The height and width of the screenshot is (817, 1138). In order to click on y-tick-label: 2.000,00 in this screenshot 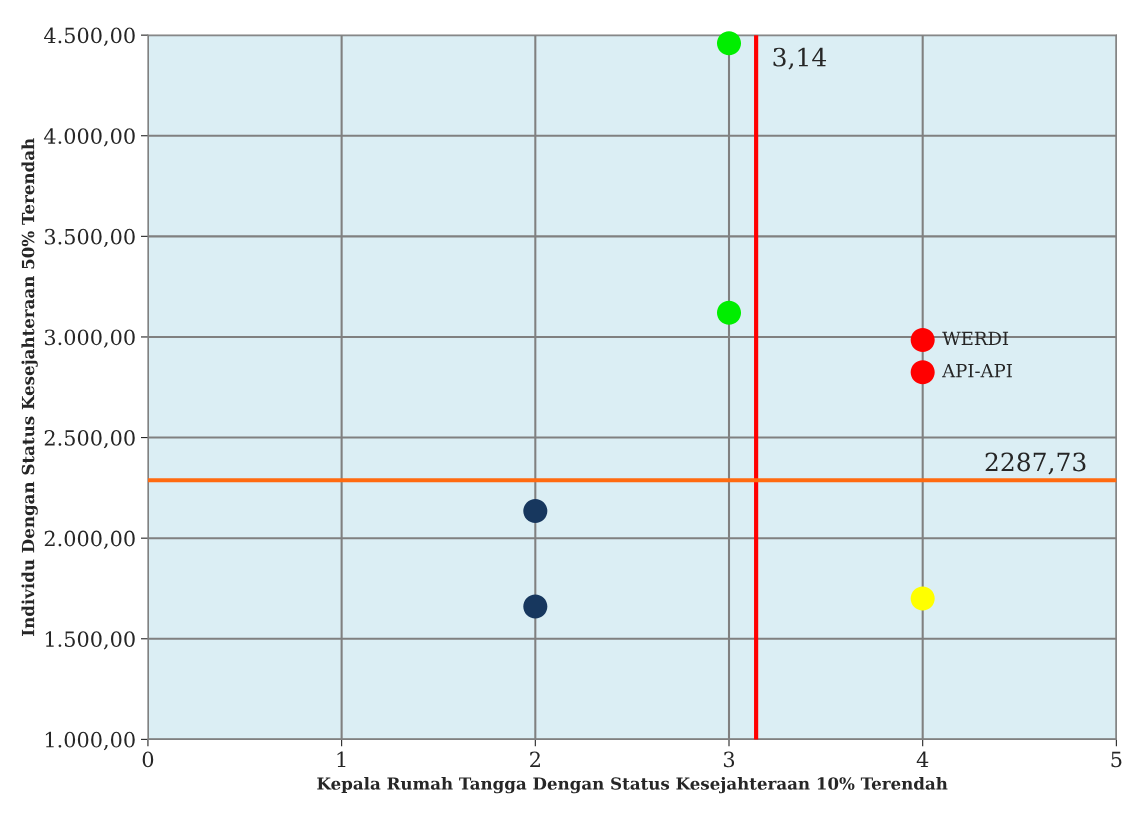, I will do `click(89, 539)`.